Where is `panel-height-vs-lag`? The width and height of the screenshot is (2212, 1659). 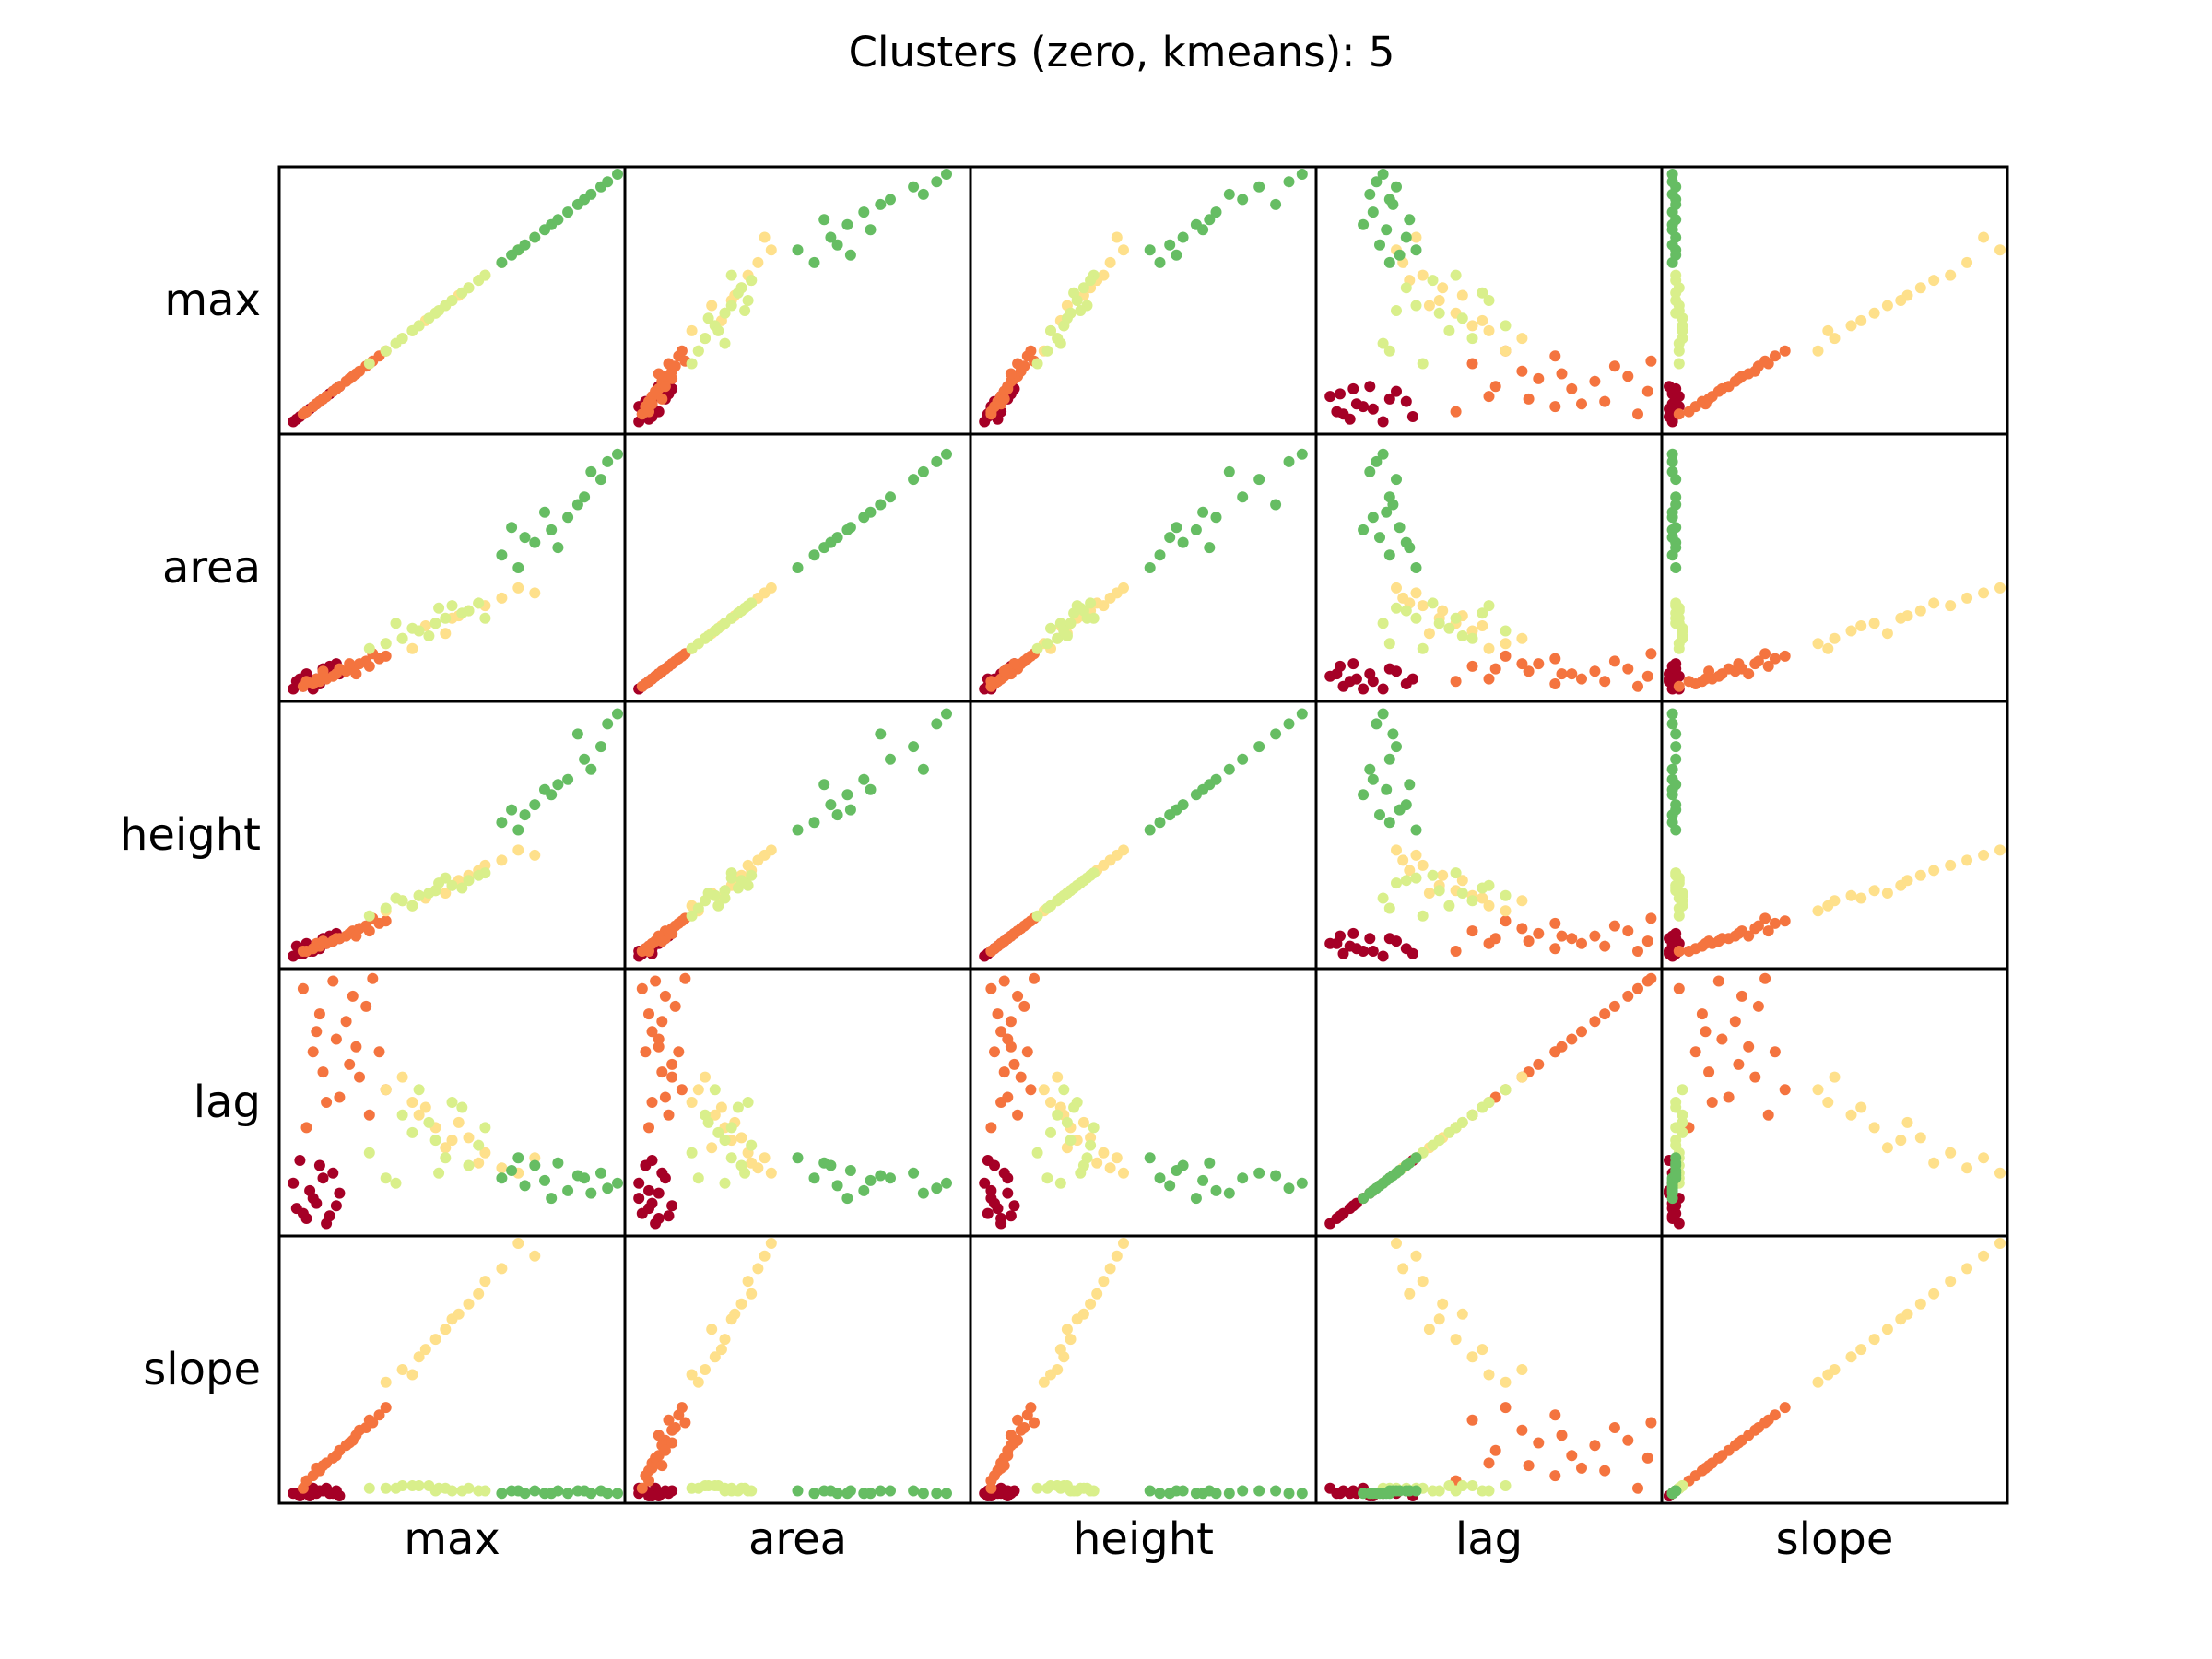 panel-height-vs-lag is located at coordinates (1489, 835).